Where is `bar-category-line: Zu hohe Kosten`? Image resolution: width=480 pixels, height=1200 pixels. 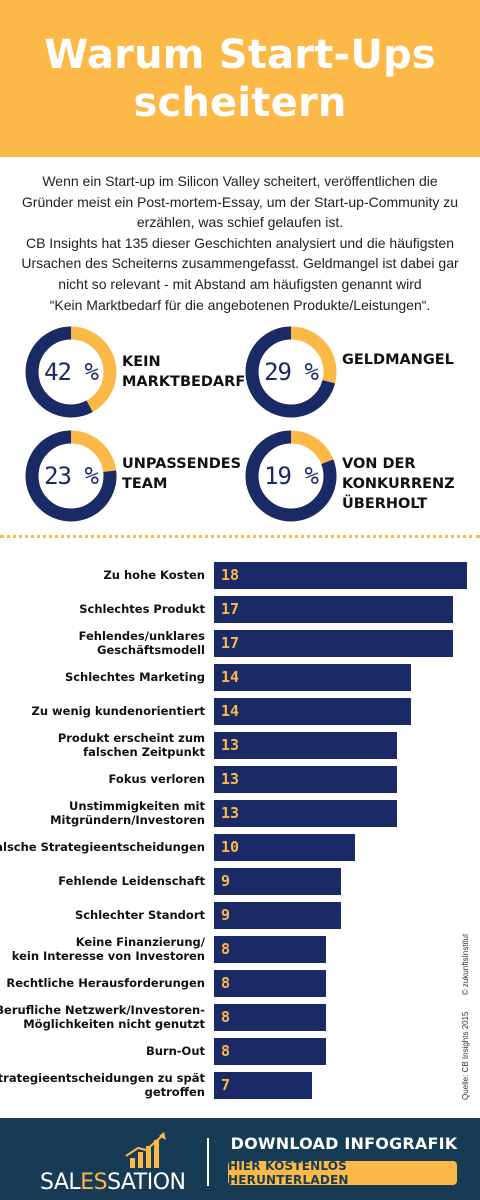
bar-category-line: Zu hohe Kosten is located at coordinates (154, 575).